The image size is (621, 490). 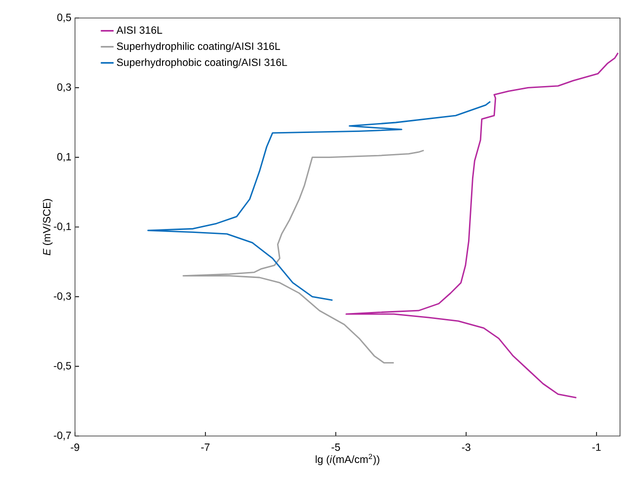 I want to click on y-tick-label: -0,3, so click(x=63, y=297).